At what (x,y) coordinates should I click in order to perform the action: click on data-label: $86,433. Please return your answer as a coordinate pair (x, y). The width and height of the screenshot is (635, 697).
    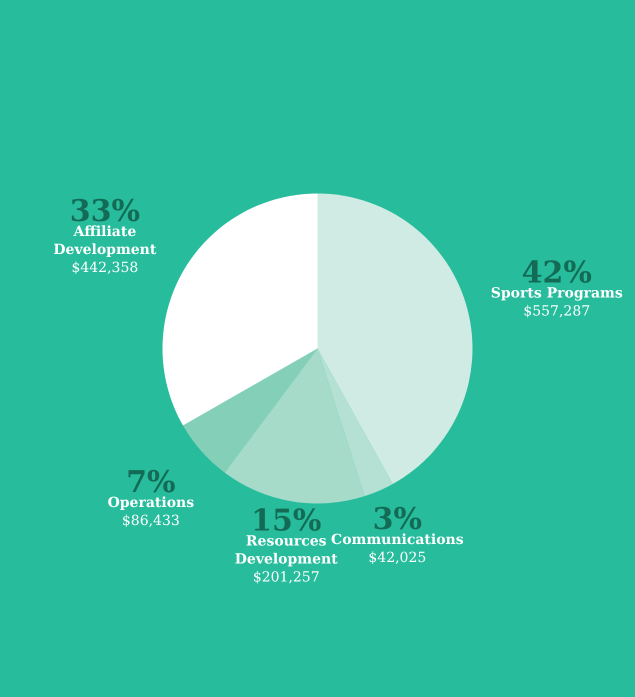
    Looking at the image, I should click on (151, 520).